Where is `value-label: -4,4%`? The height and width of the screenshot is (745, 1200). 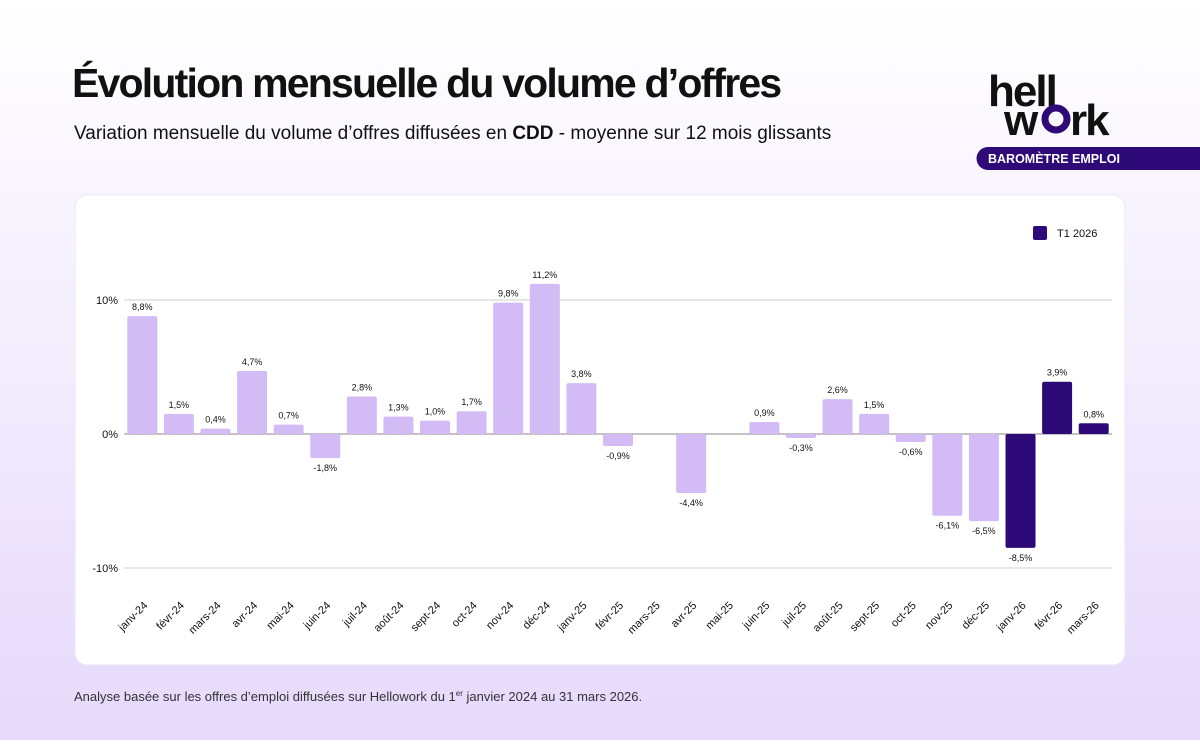 value-label: -4,4% is located at coordinates (691, 503).